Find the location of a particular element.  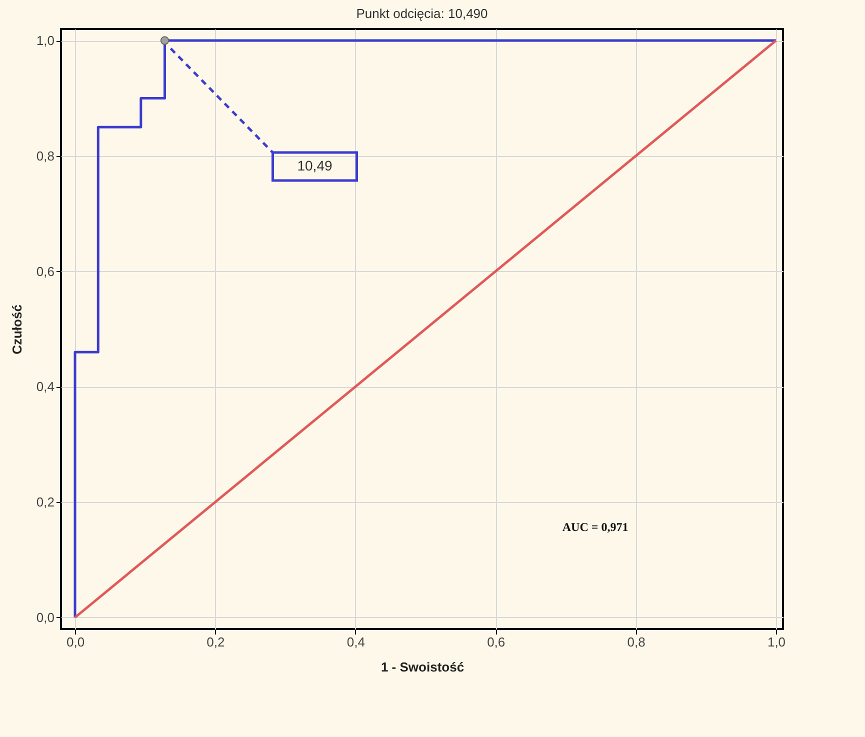

y-tick-label: 0,8 is located at coordinates (45, 156).